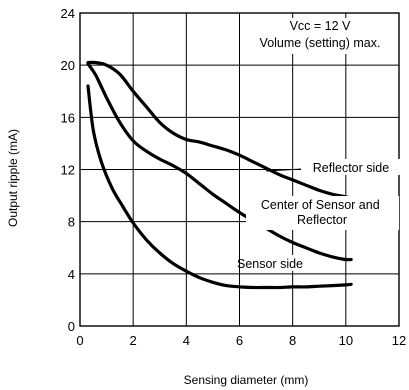 The height and width of the screenshot is (390, 409). Describe the element at coordinates (79, 340) in the screenshot. I see `x-tick-label: 0` at that location.